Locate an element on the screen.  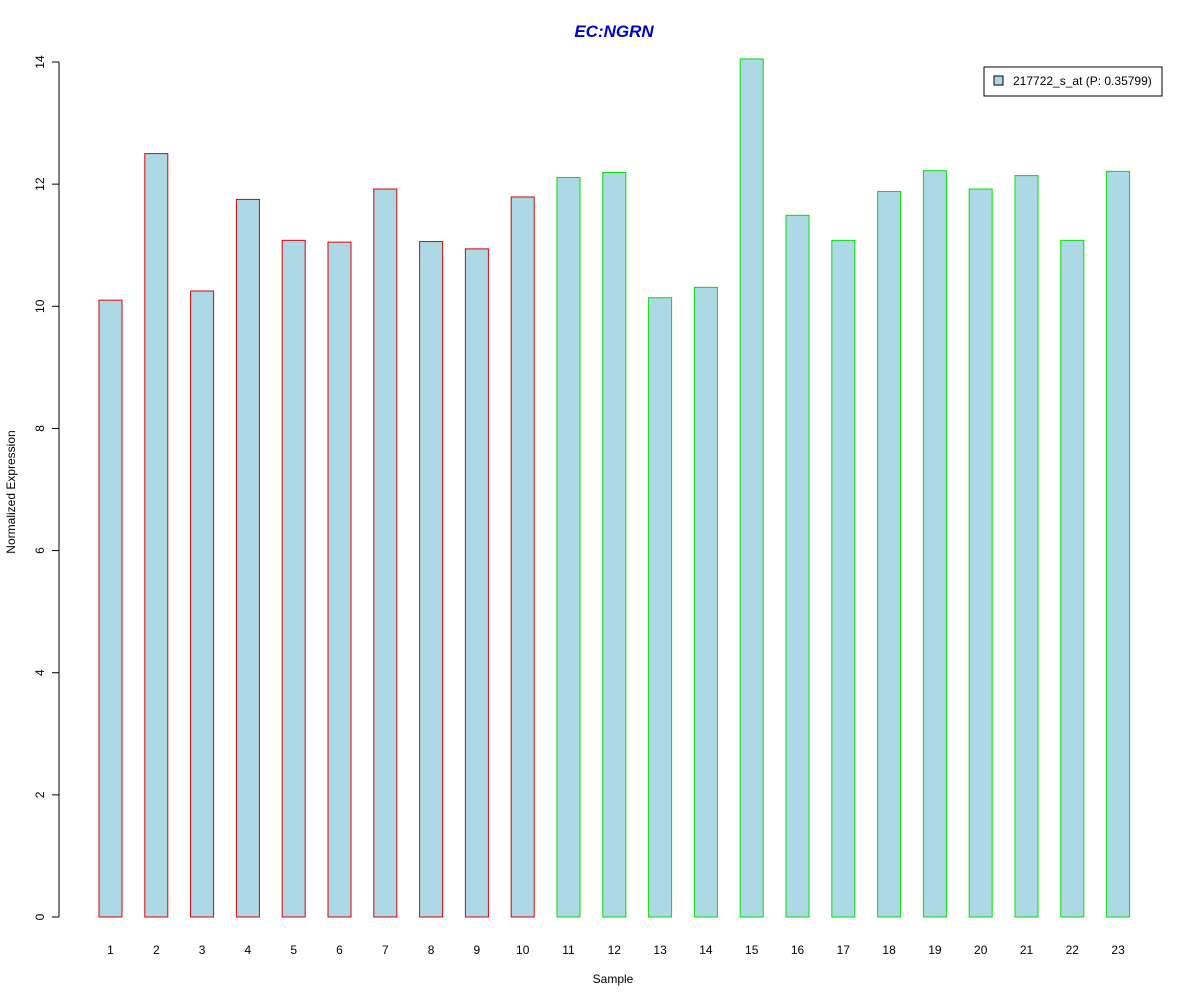
x-tick-label: 1 is located at coordinates (110, 950).